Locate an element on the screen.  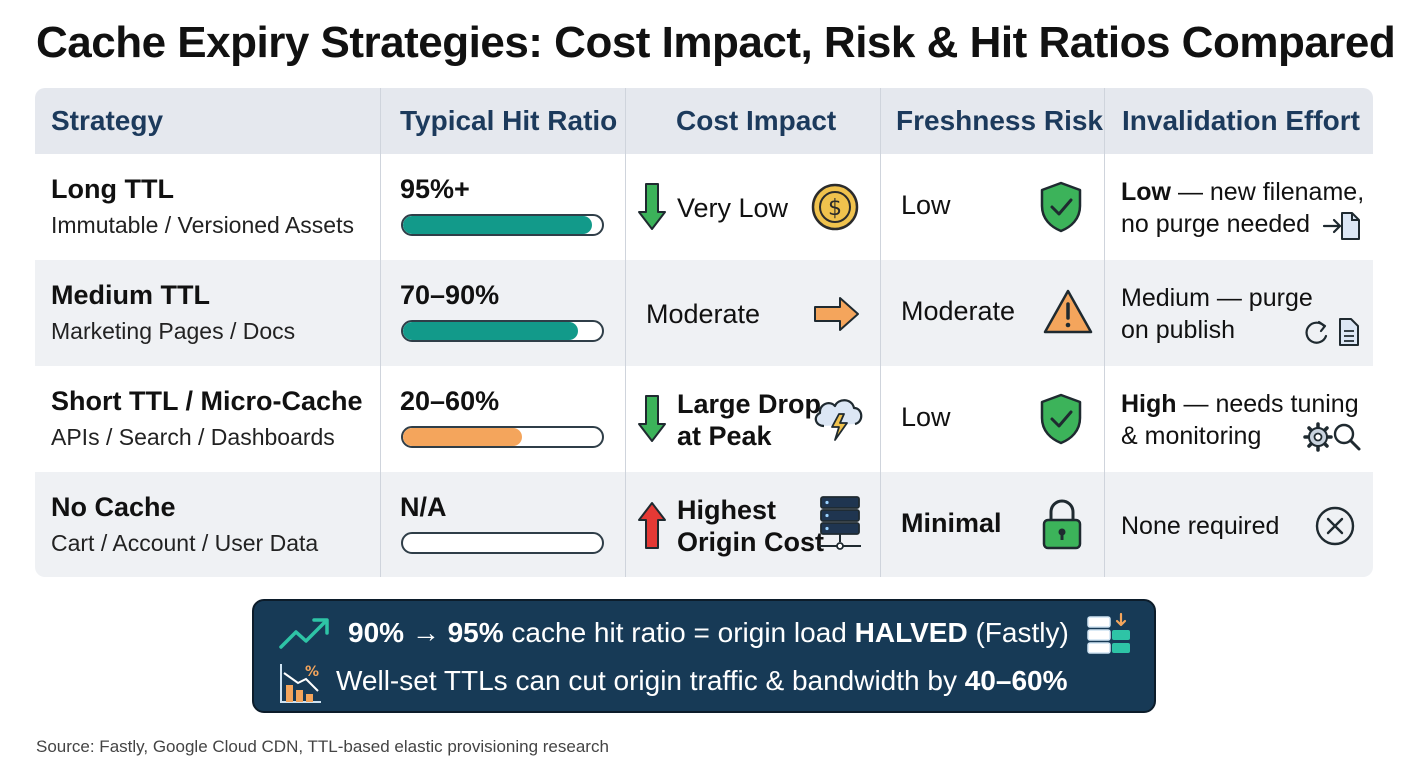
freshness-label: Minimal is located at coordinates (951, 523).